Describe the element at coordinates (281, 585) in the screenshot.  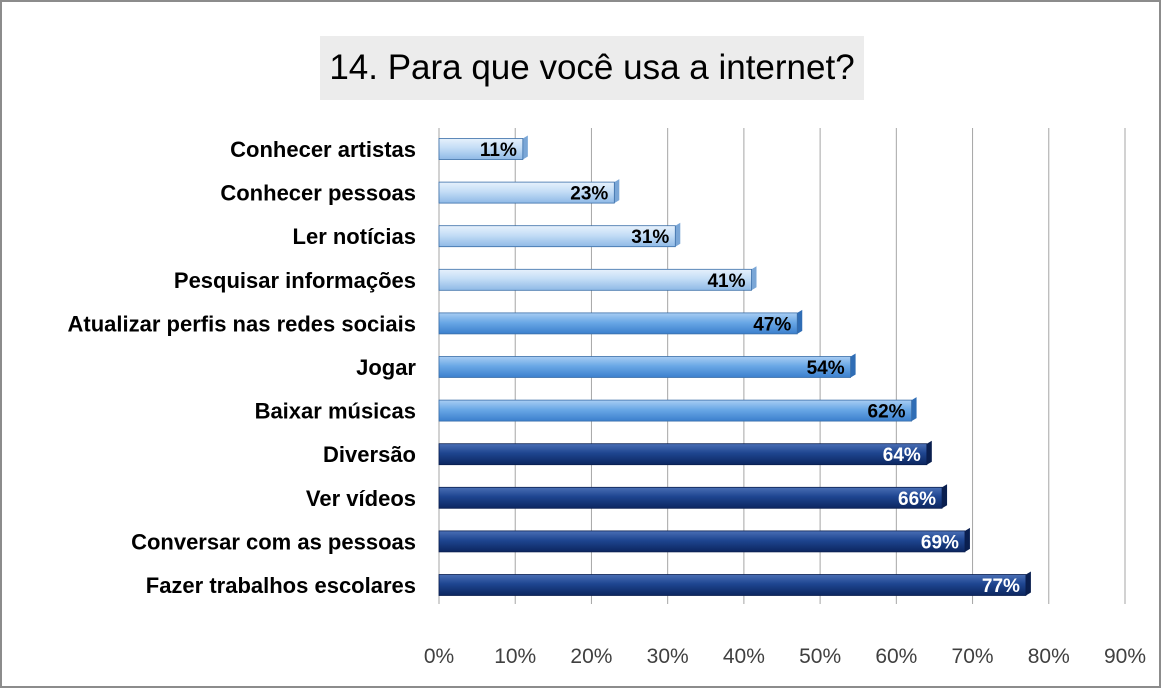
I see `category-label: Fazer trabalhos escolares` at that location.